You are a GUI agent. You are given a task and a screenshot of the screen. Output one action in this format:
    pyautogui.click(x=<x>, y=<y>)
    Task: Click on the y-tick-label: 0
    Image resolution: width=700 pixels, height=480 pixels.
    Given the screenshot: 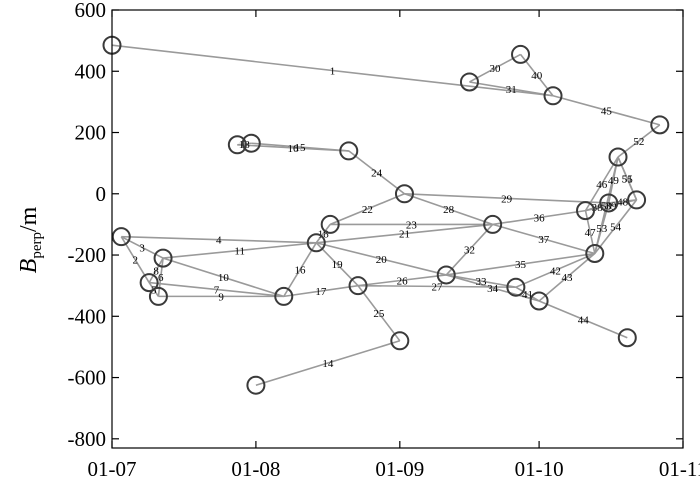 What is the action you would take?
    pyautogui.click(x=101, y=194)
    